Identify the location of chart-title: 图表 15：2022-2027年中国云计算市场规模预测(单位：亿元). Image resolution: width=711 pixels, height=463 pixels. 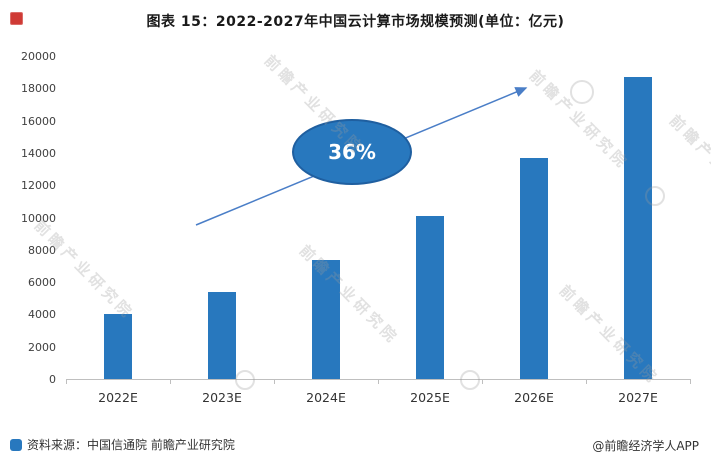
(355, 22).